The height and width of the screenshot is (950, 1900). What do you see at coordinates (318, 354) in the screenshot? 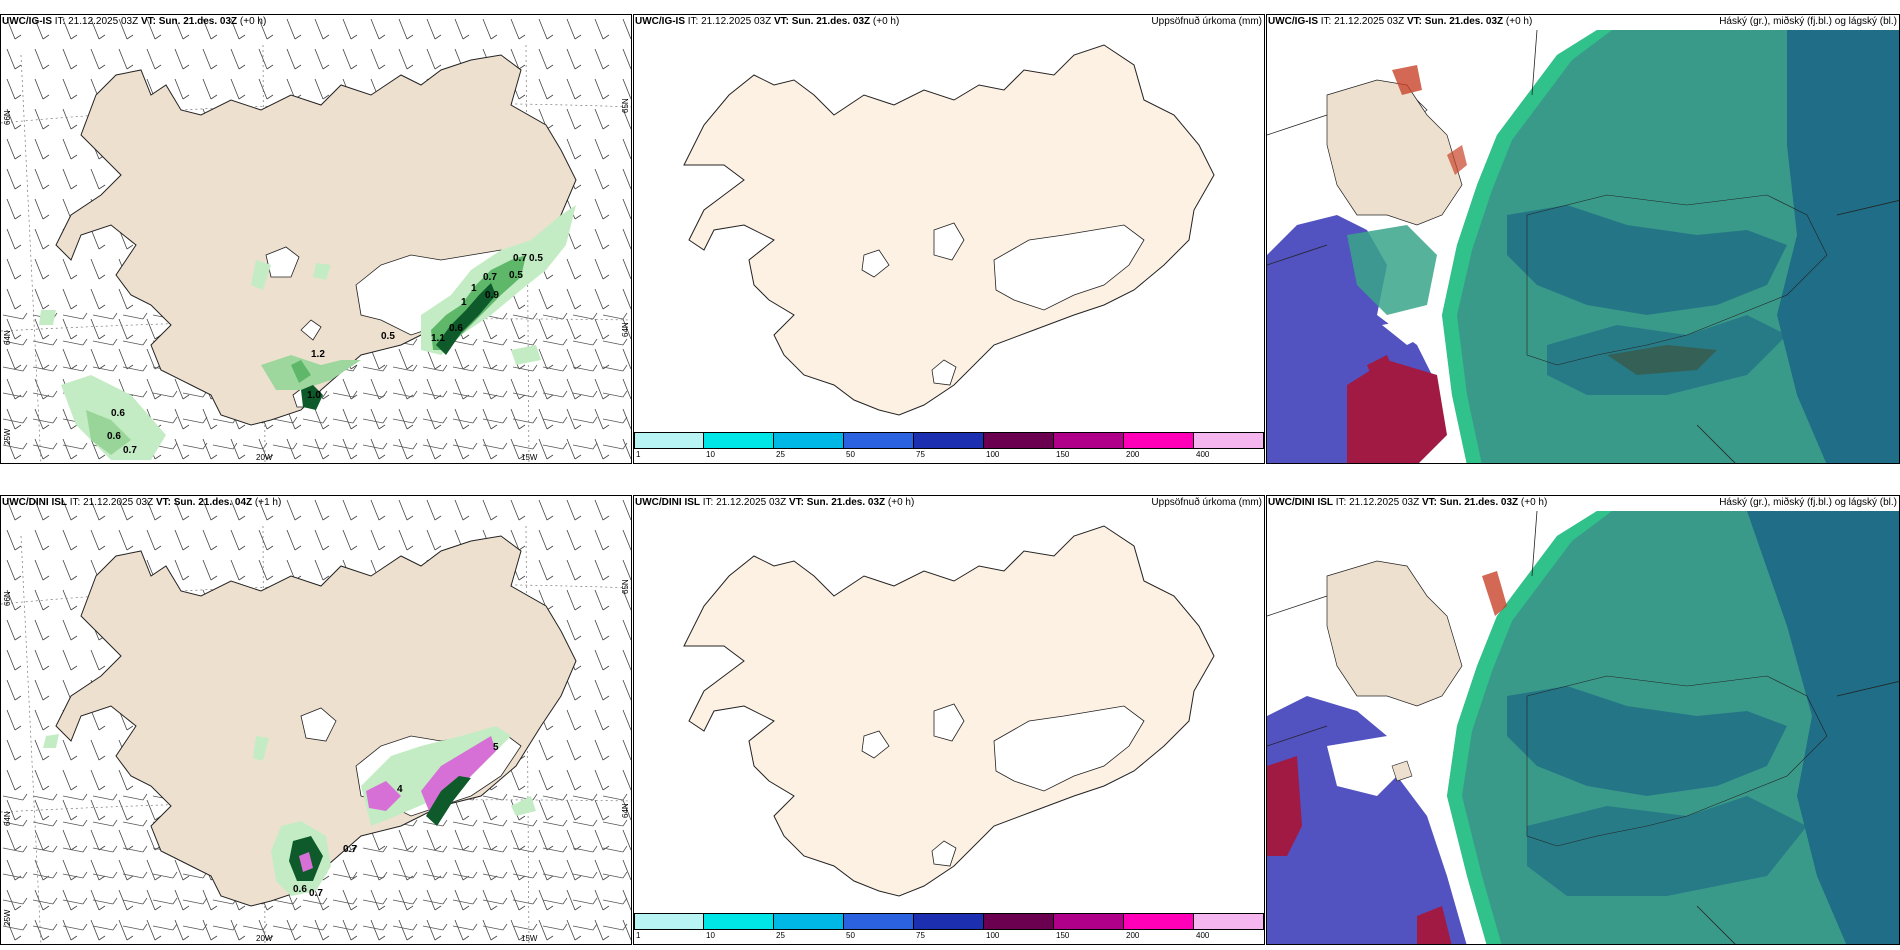
I see `precip-value: 1.2` at bounding box center [318, 354].